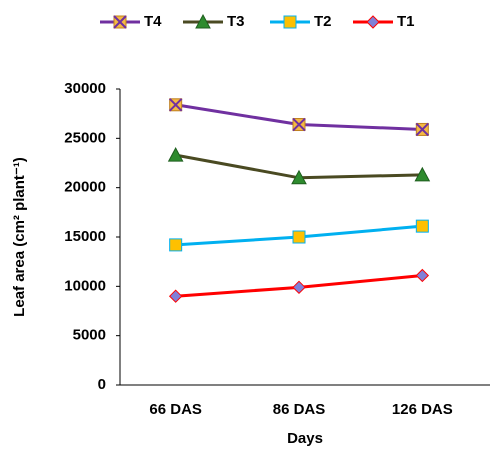 Image resolution: width=492 pixels, height=455 pixels. I want to click on legend-label: T4, so click(153, 21).